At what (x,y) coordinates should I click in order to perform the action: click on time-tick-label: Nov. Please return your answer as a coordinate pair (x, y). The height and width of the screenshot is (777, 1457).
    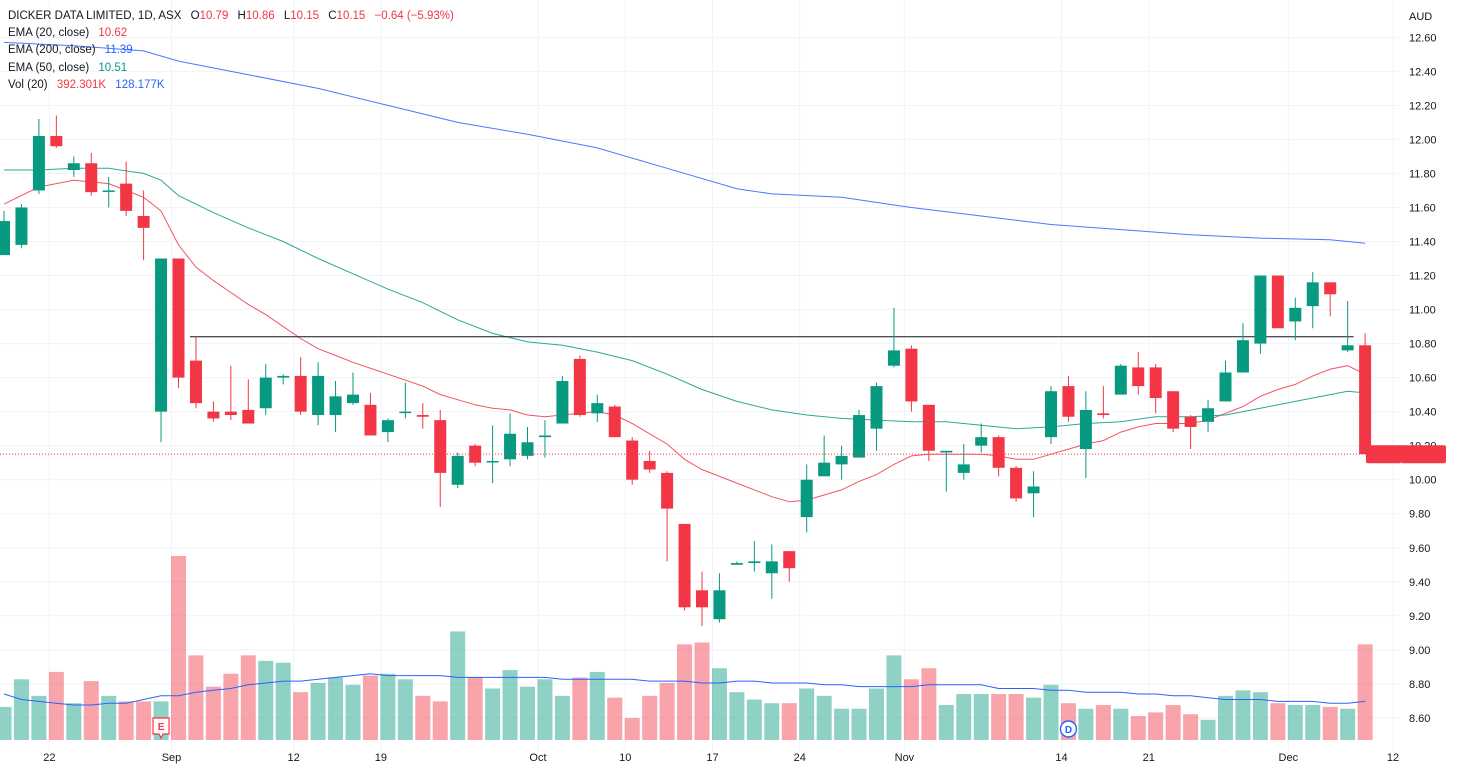
    Looking at the image, I should click on (905, 758).